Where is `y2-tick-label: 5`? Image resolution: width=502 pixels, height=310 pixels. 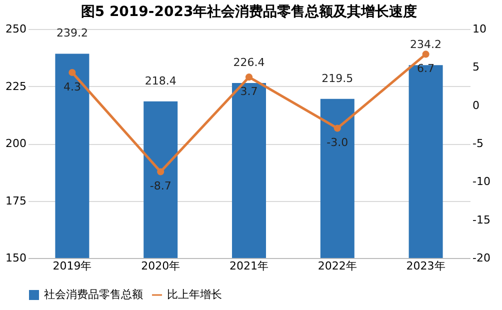
y2-tick-label: 5 is located at coordinates (476, 67).